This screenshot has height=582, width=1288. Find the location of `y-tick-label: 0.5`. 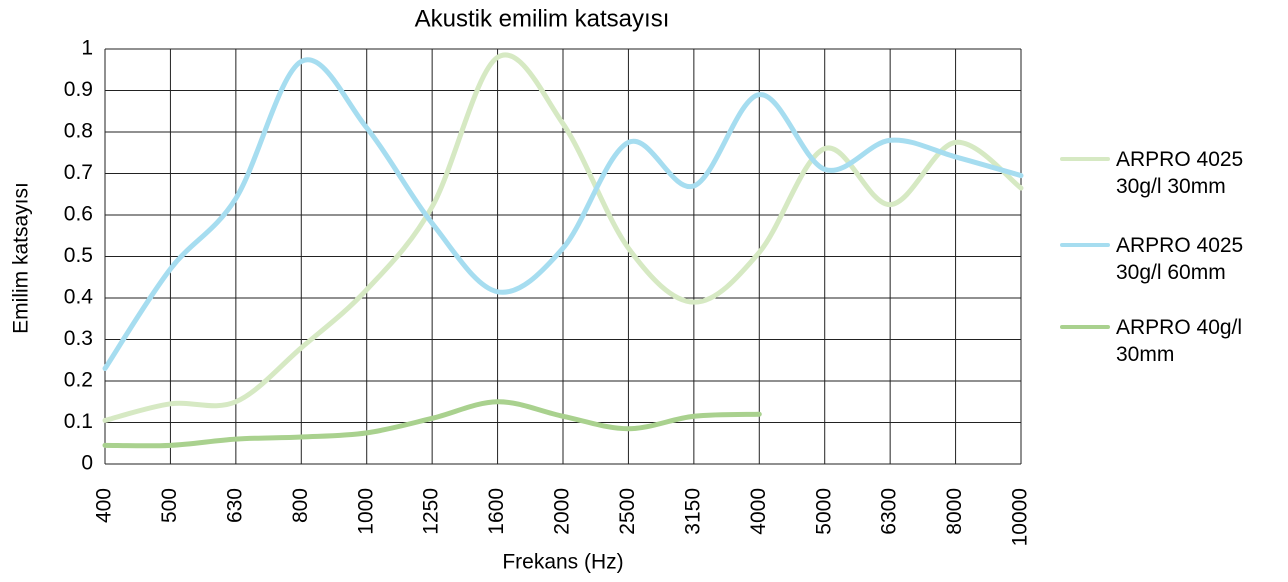

y-tick-label: 0.5 is located at coordinates (78, 255).